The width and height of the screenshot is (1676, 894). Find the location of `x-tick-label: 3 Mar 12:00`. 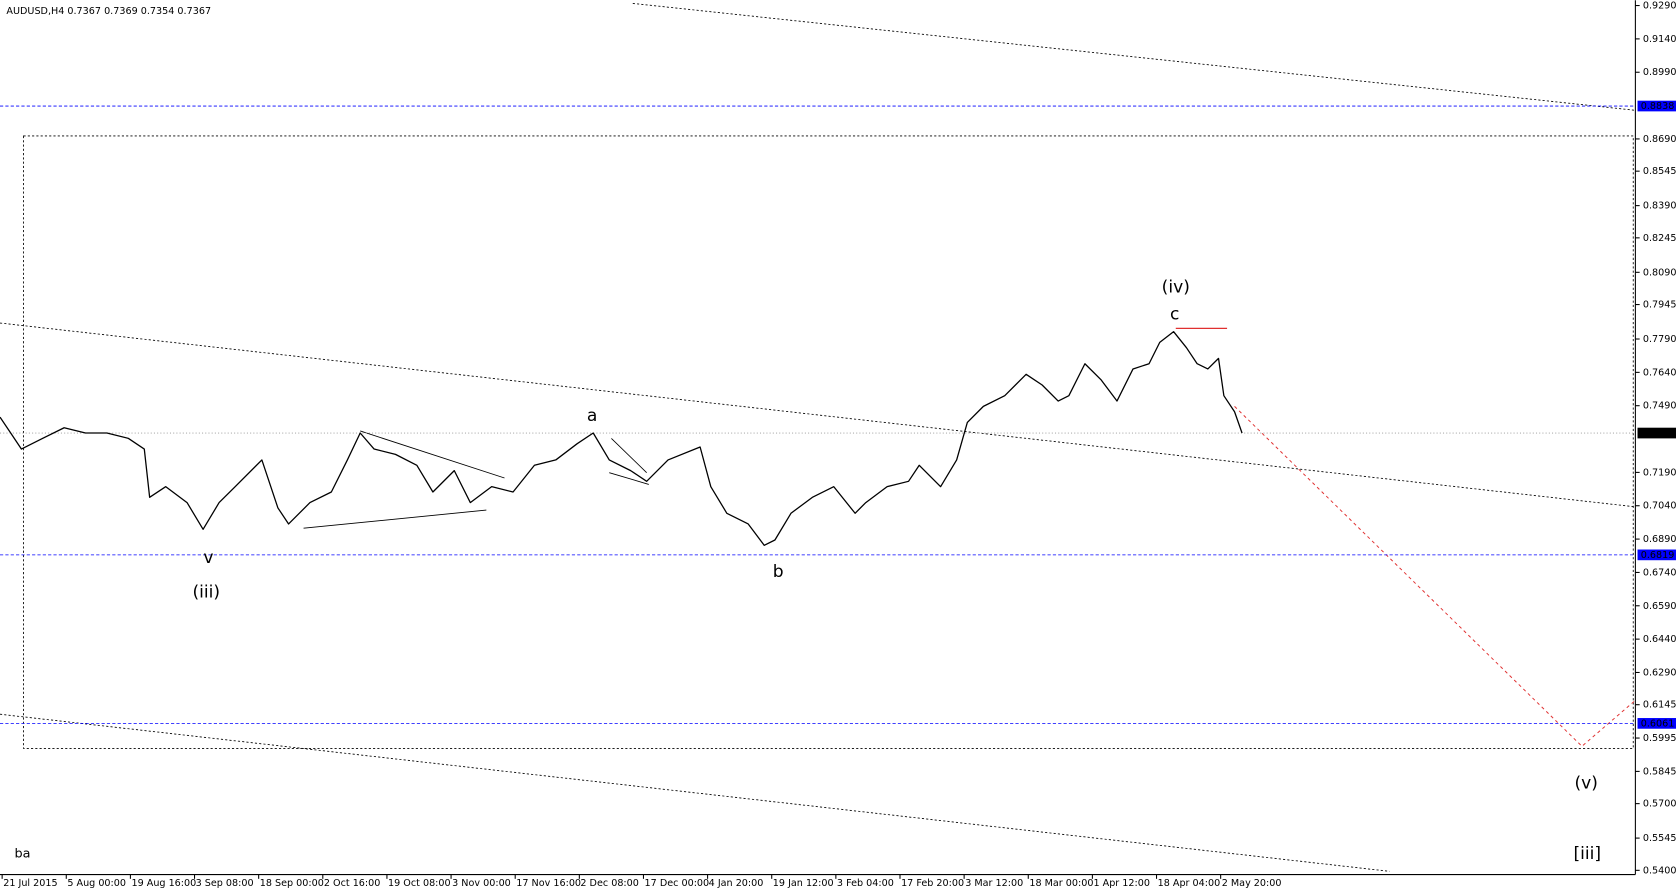

x-tick-label: 3 Mar 12:00 is located at coordinates (994, 883).